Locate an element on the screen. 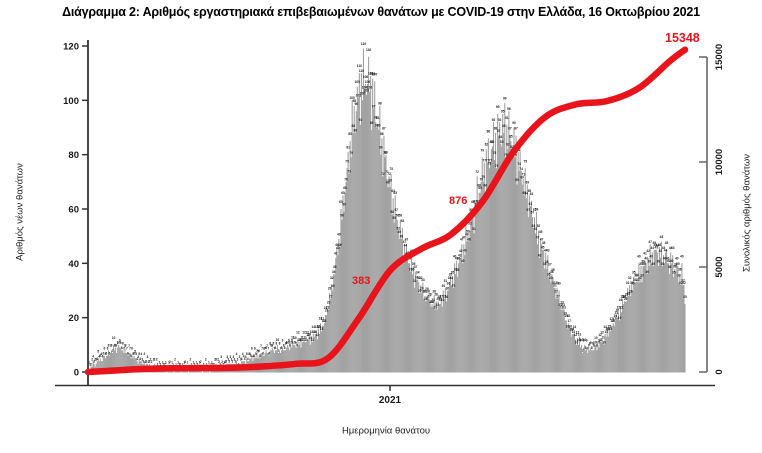  svg-text: 15 is located at coordinates (610, 329).